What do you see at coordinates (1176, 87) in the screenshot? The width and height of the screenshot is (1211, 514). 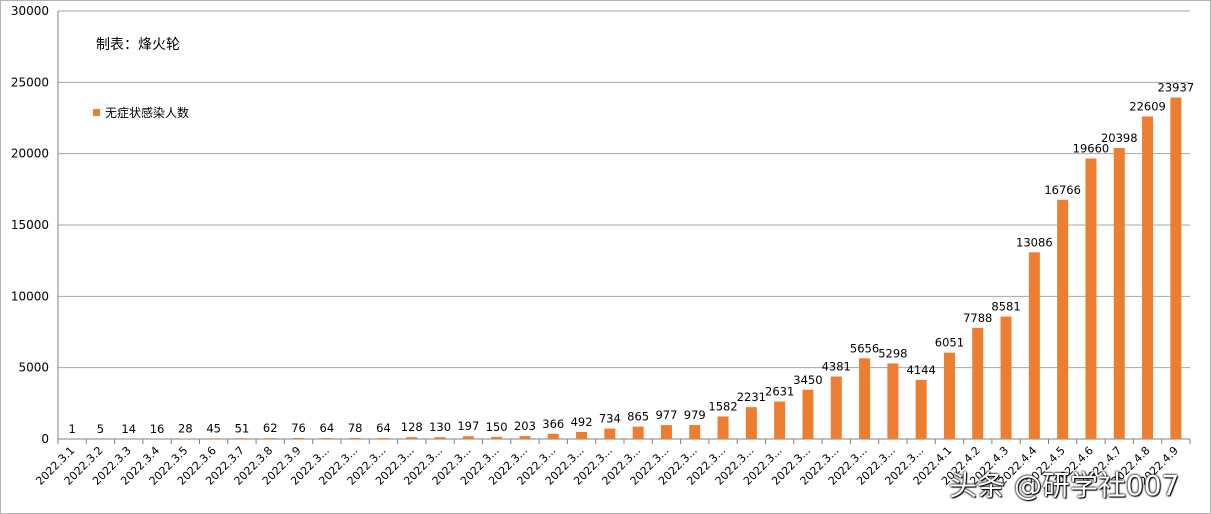 I see `data-label: 23937` at bounding box center [1176, 87].